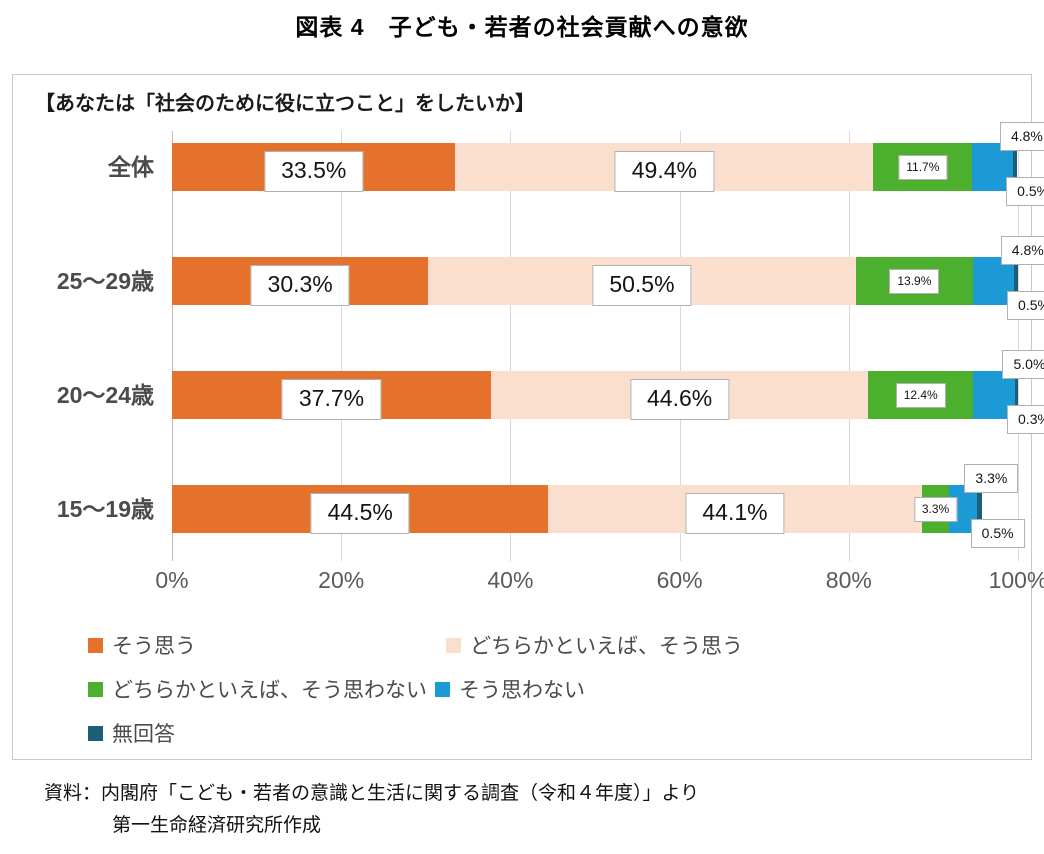 The width and height of the screenshot is (1044, 854). What do you see at coordinates (131, 167) in the screenshot?
I see `category-label: 全体` at bounding box center [131, 167].